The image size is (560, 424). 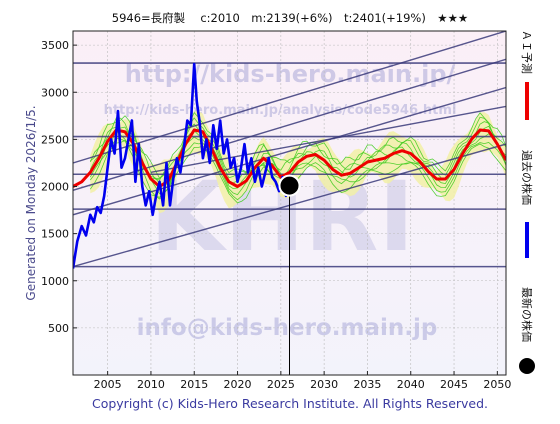 What do you see at coordinates (527, 177) in the screenshot?
I see `legend-past-label: 過去の株価` at bounding box center [527, 177].